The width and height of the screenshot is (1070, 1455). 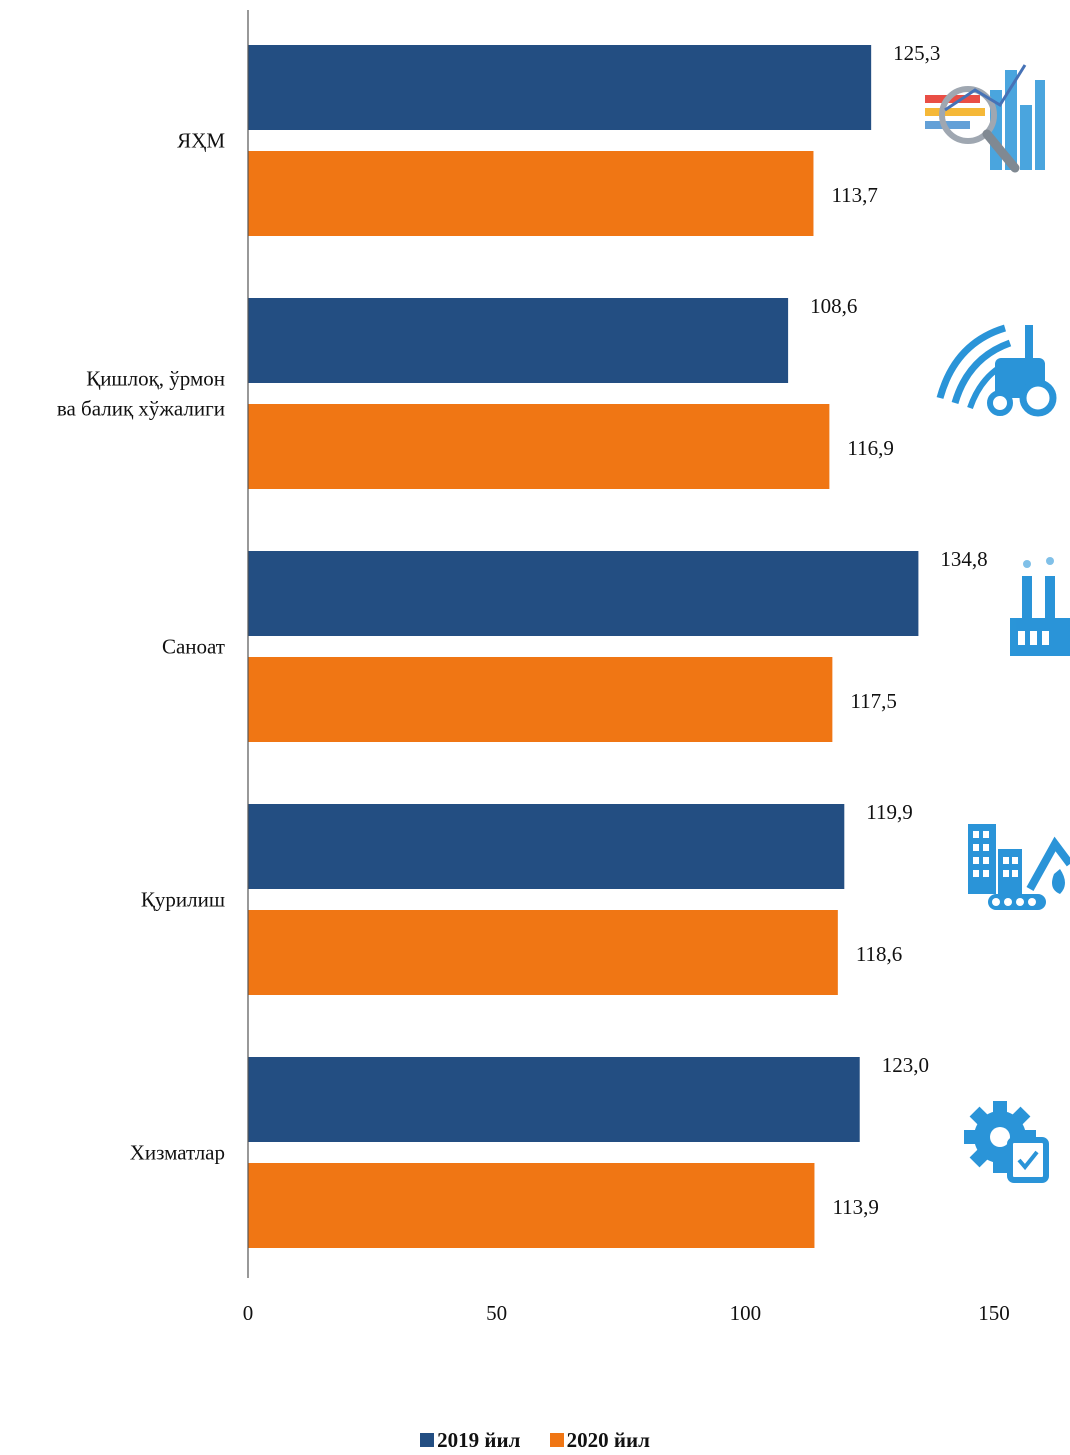 What do you see at coordinates (141, 409) in the screenshot?
I see `category-label-1-line-1: ва балиқ хўжалиги` at bounding box center [141, 409].